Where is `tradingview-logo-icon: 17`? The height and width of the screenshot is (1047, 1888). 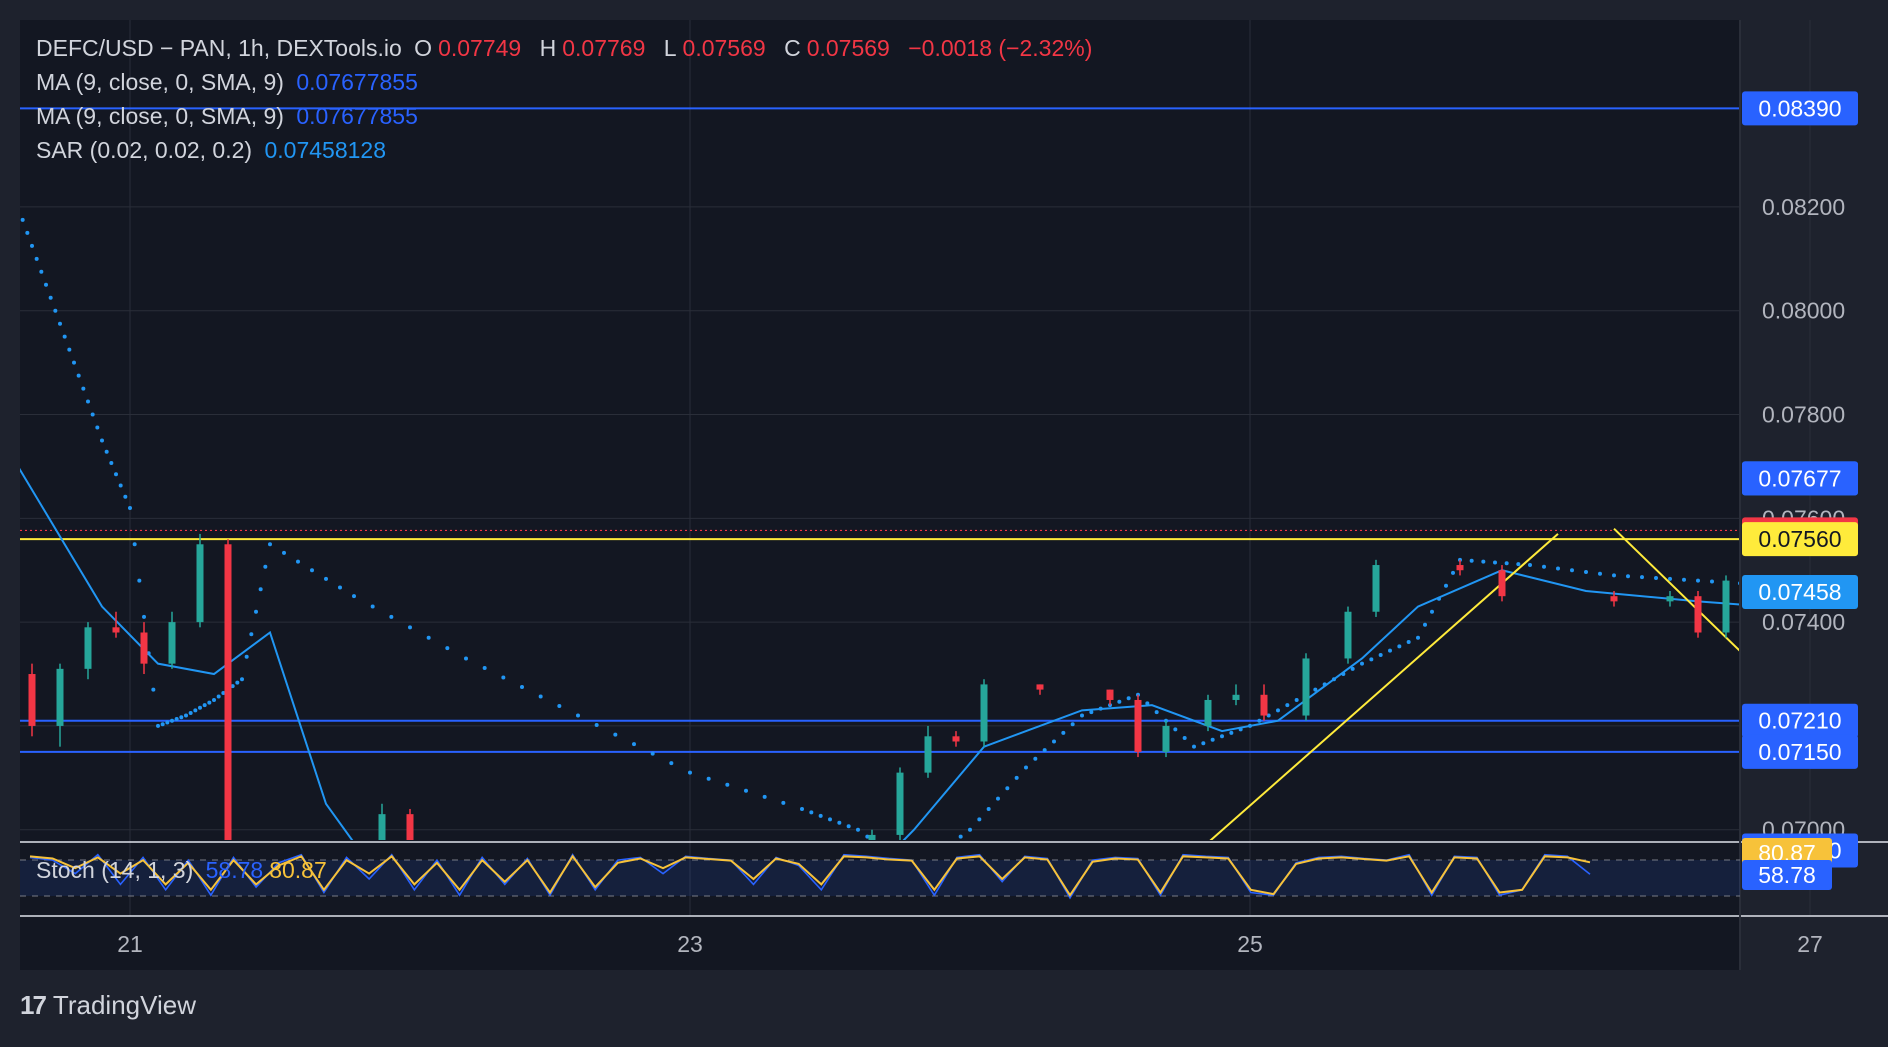 tradingview-logo-icon: 17 is located at coordinates (33, 1005).